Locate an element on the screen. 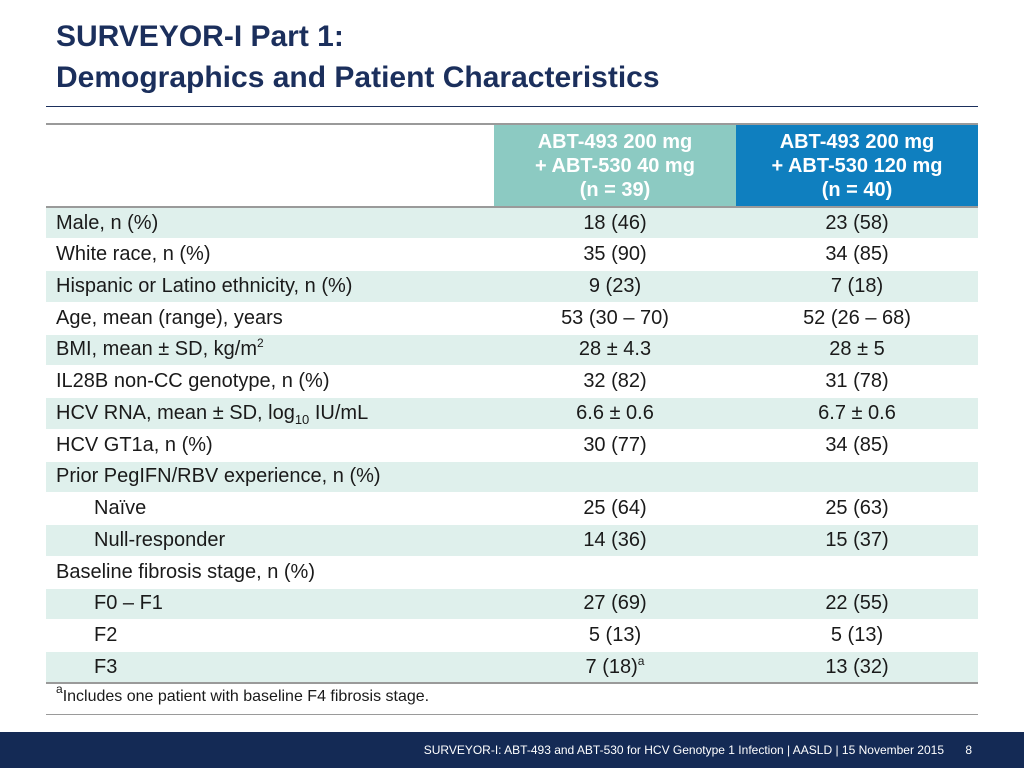 The width and height of the screenshot is (1024, 768). cell-value: 31 (78) is located at coordinates (857, 381).